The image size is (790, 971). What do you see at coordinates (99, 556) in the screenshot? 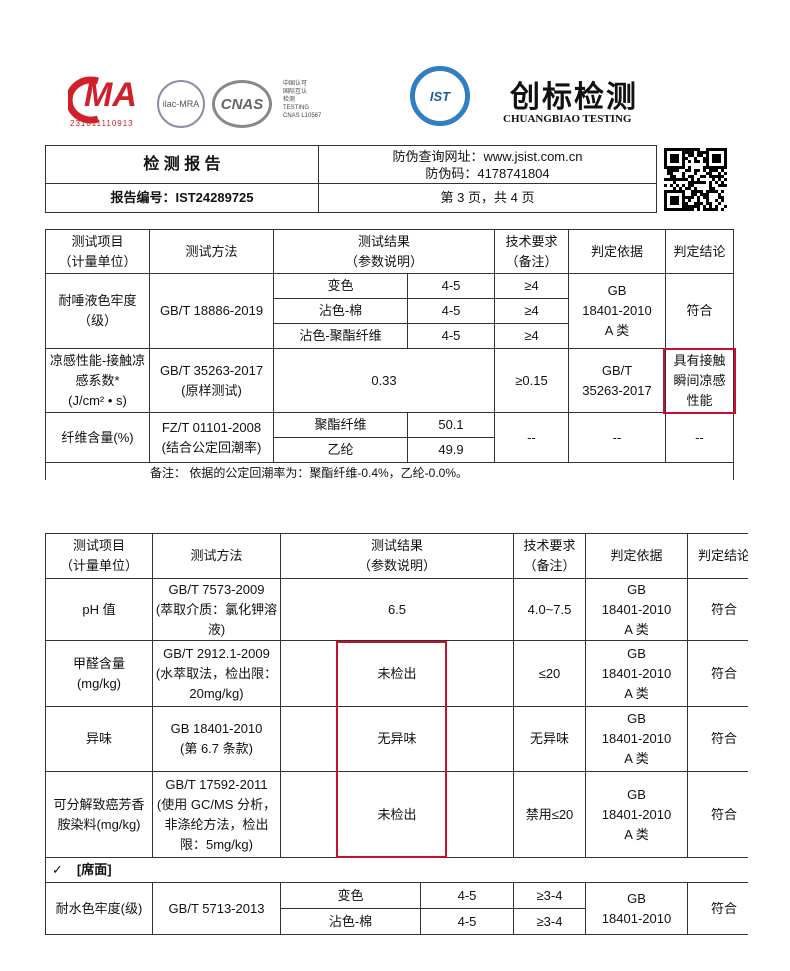
I see `header-cell: 测试项目 （计量单位）` at bounding box center [99, 556].